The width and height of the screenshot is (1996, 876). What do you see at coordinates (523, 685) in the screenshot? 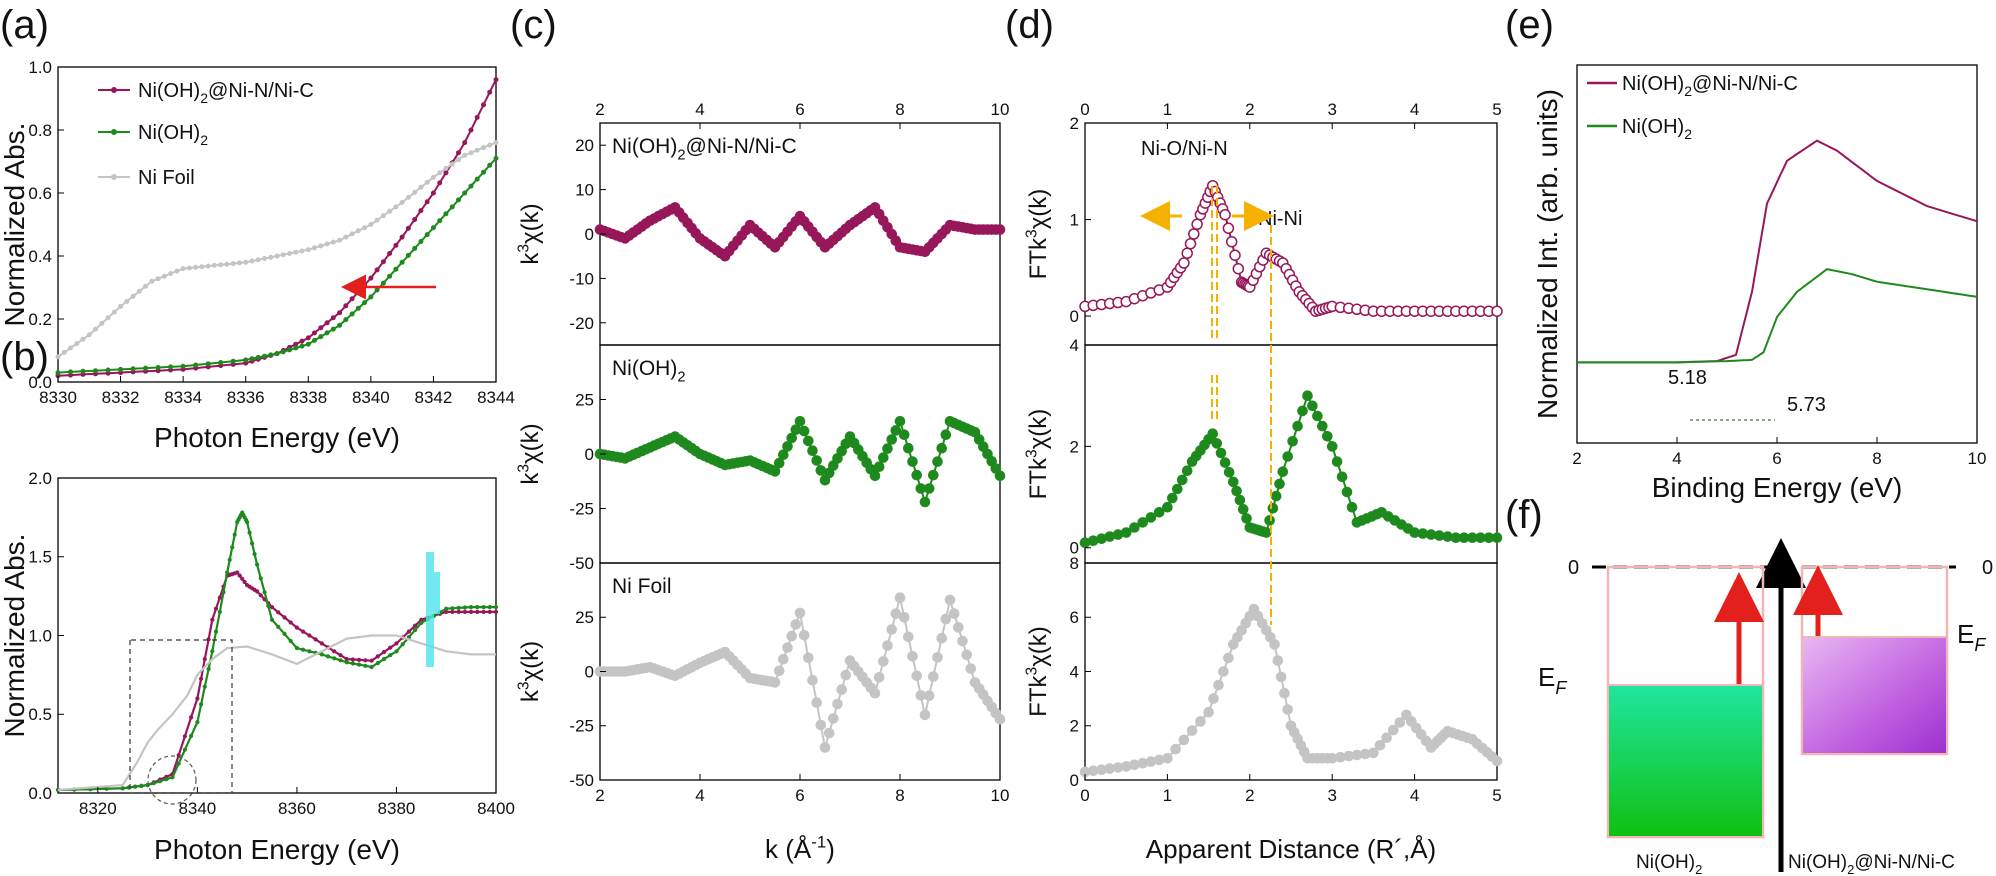
I see `panel-c-ylabel-sup: 3` at bounding box center [523, 685].